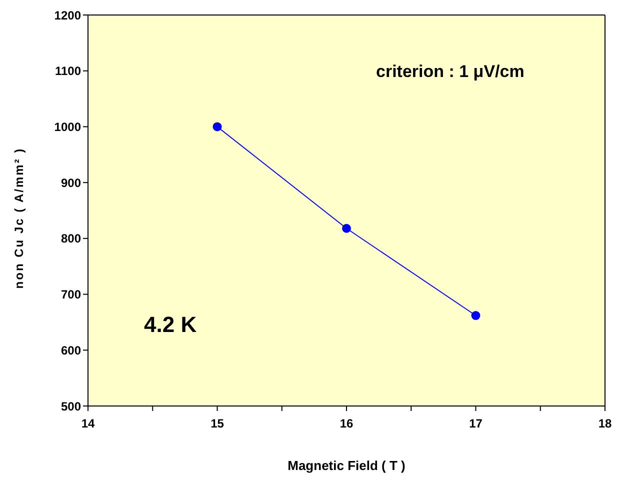 Image resolution: width=619 pixels, height=486 pixels. Describe the element at coordinates (170, 325) in the screenshot. I see `annotation: 4.2 K` at that location.